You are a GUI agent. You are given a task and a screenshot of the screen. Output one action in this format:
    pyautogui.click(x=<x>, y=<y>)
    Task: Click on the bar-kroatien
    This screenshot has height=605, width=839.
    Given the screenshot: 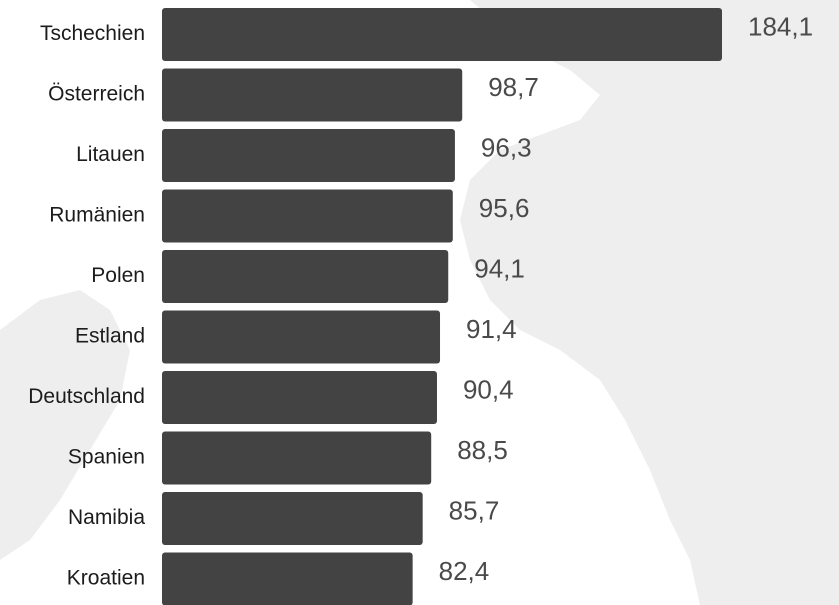 What is the action you would take?
    pyautogui.click(x=287, y=578)
    